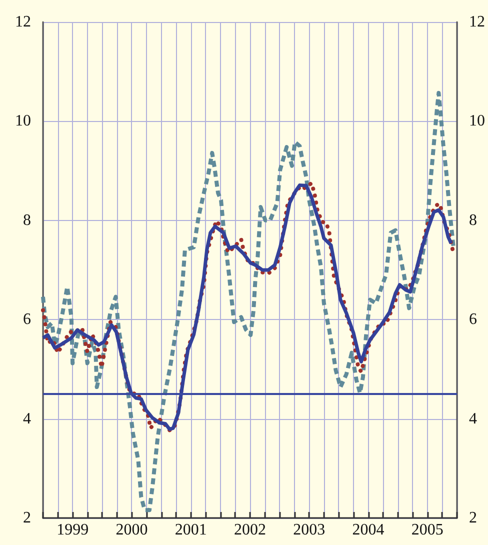 This screenshot has width=488, height=545. Describe the element at coordinates (27, 319) in the screenshot. I see `y-tick-label: 6` at that location.